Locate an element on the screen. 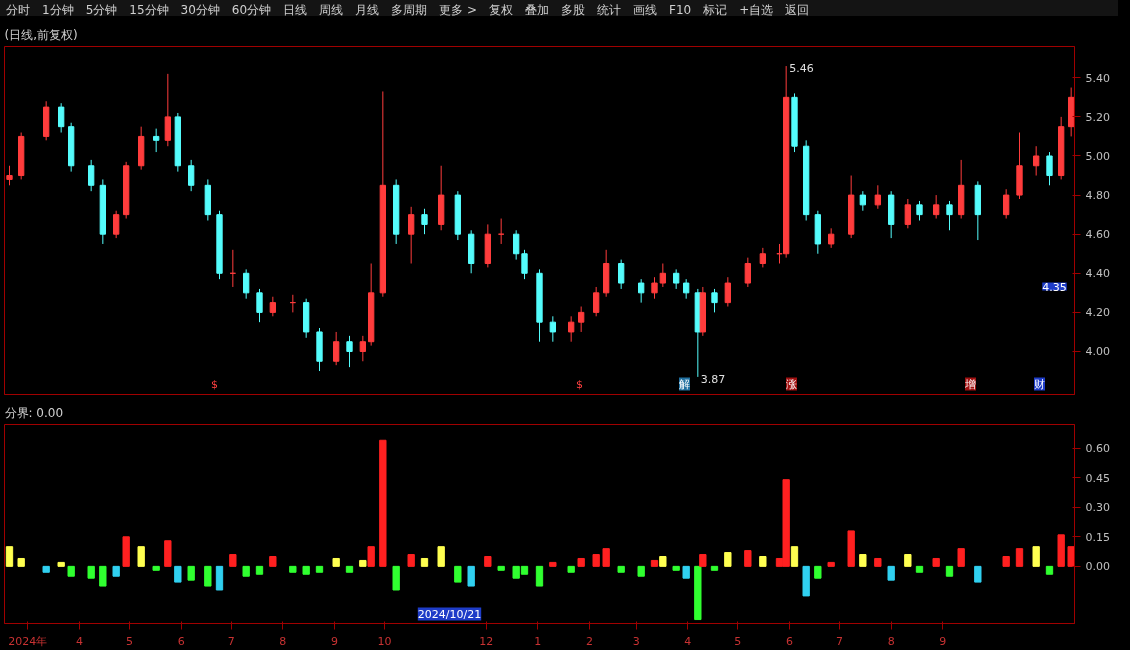 This screenshot has width=1130, height=650. y-tick-label: 0.15 is located at coordinates (1097, 537).